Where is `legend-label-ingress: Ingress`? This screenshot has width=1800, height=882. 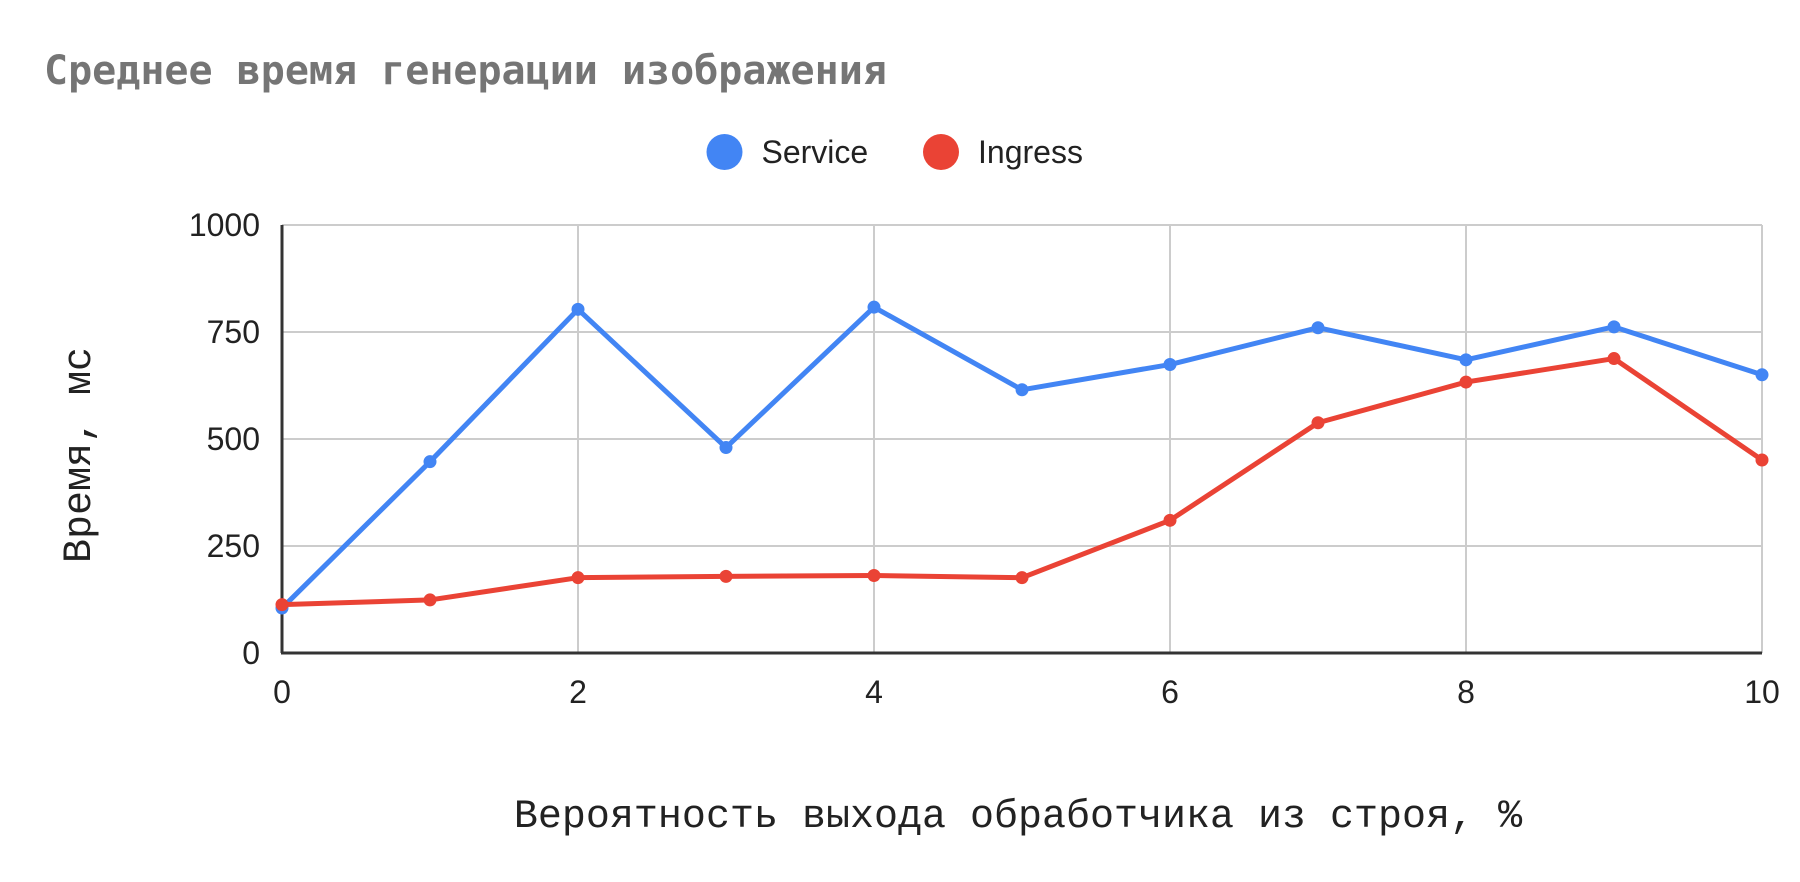
legend-label-ingress: Ingress is located at coordinates (1030, 152).